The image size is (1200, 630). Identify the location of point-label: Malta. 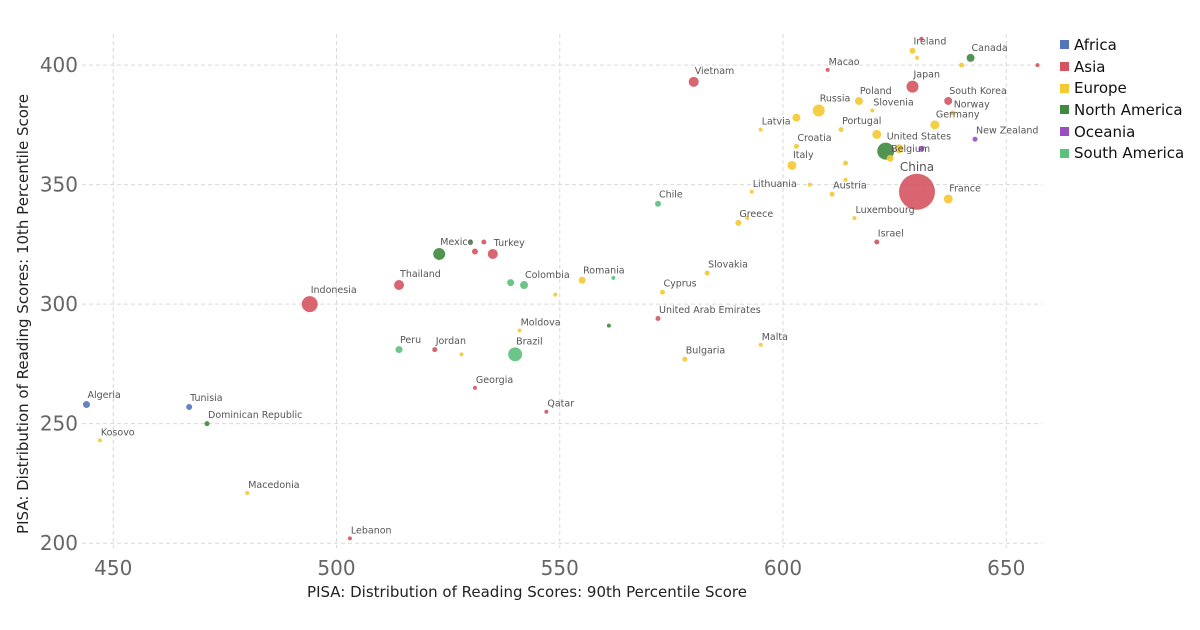
(775, 337).